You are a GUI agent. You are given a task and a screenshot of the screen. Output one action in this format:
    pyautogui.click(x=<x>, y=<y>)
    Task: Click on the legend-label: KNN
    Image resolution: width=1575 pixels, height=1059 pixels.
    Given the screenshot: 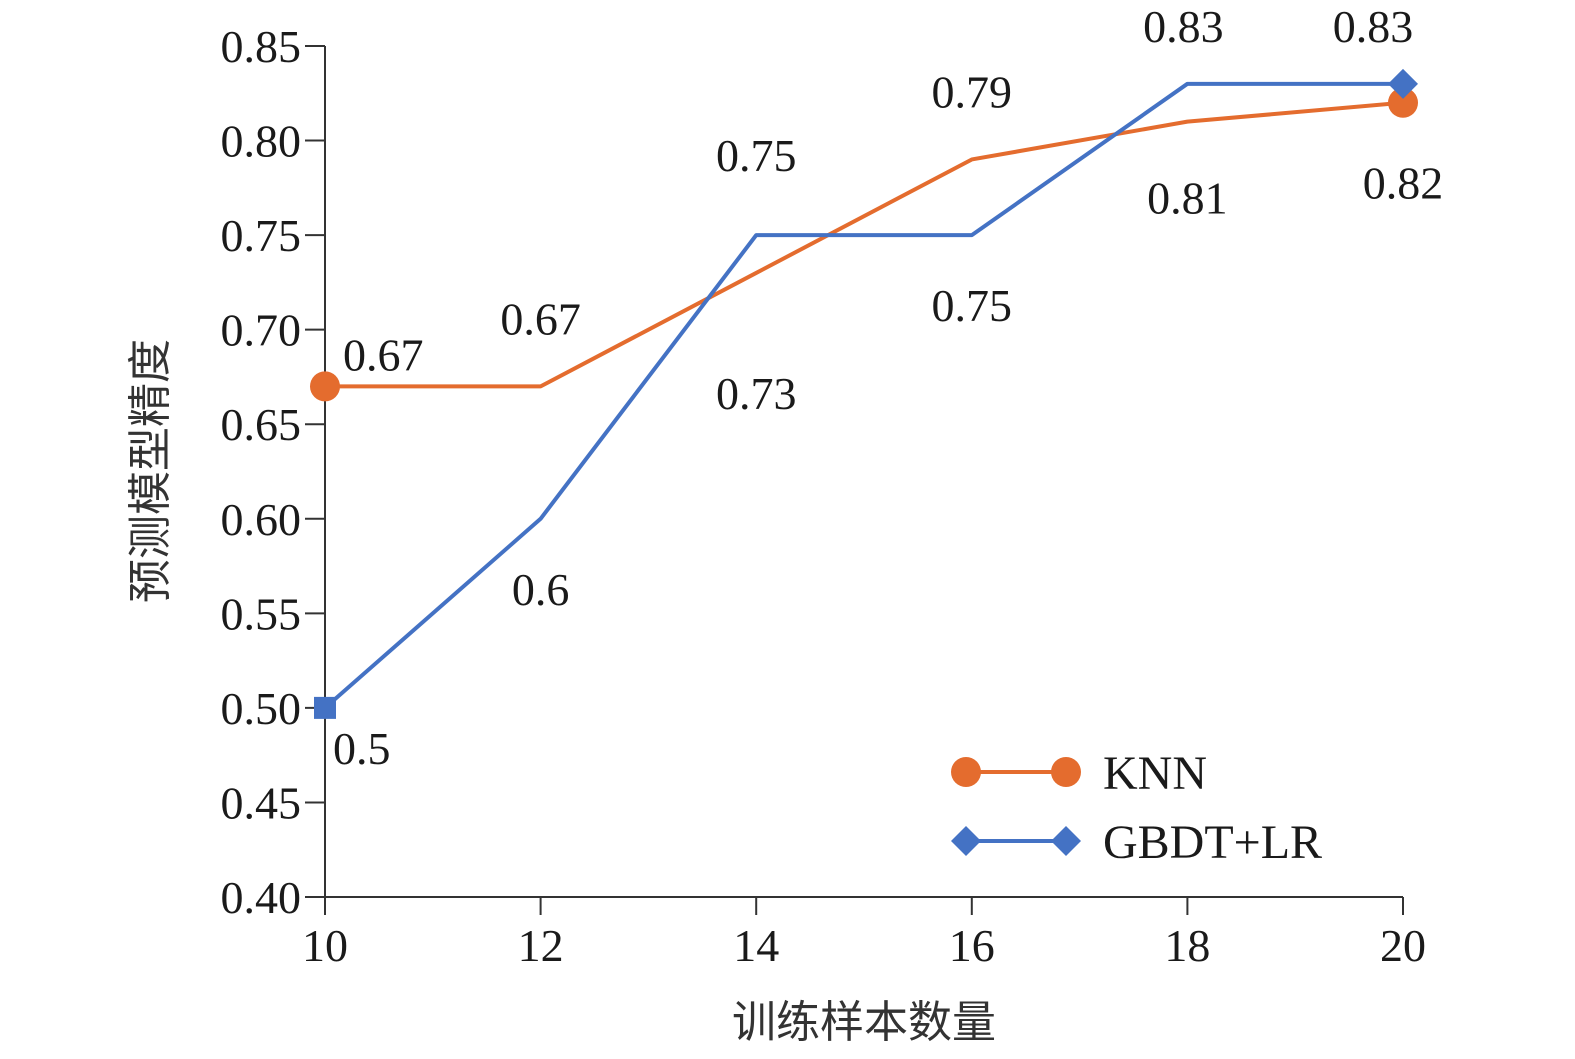 What is the action you would take?
    pyautogui.click(x=1155, y=773)
    